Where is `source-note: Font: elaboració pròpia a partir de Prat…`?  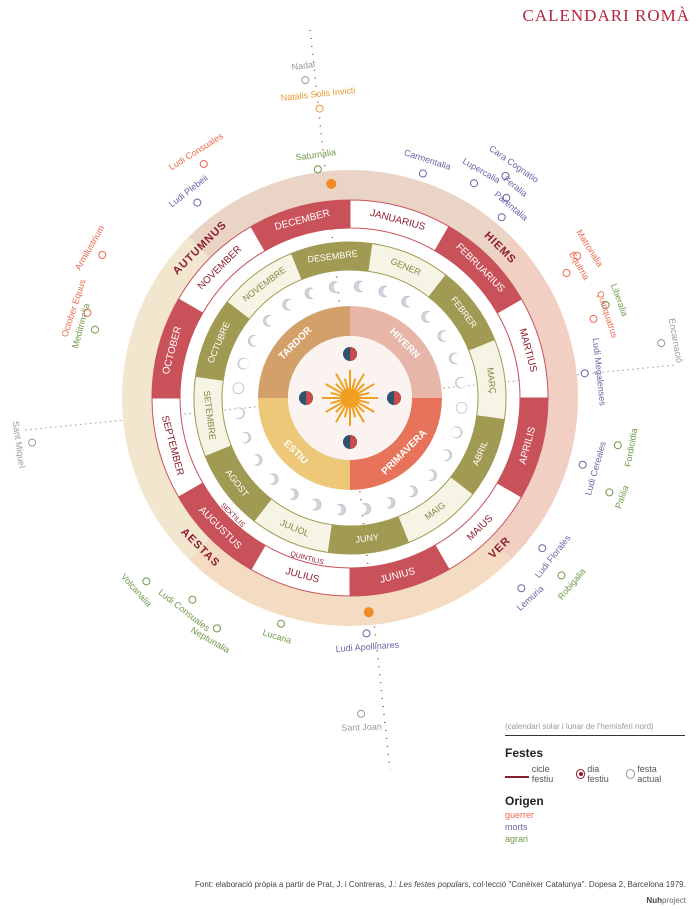 source-note: Font: elaboració pròpia a partir de Prat… is located at coordinates (440, 884).